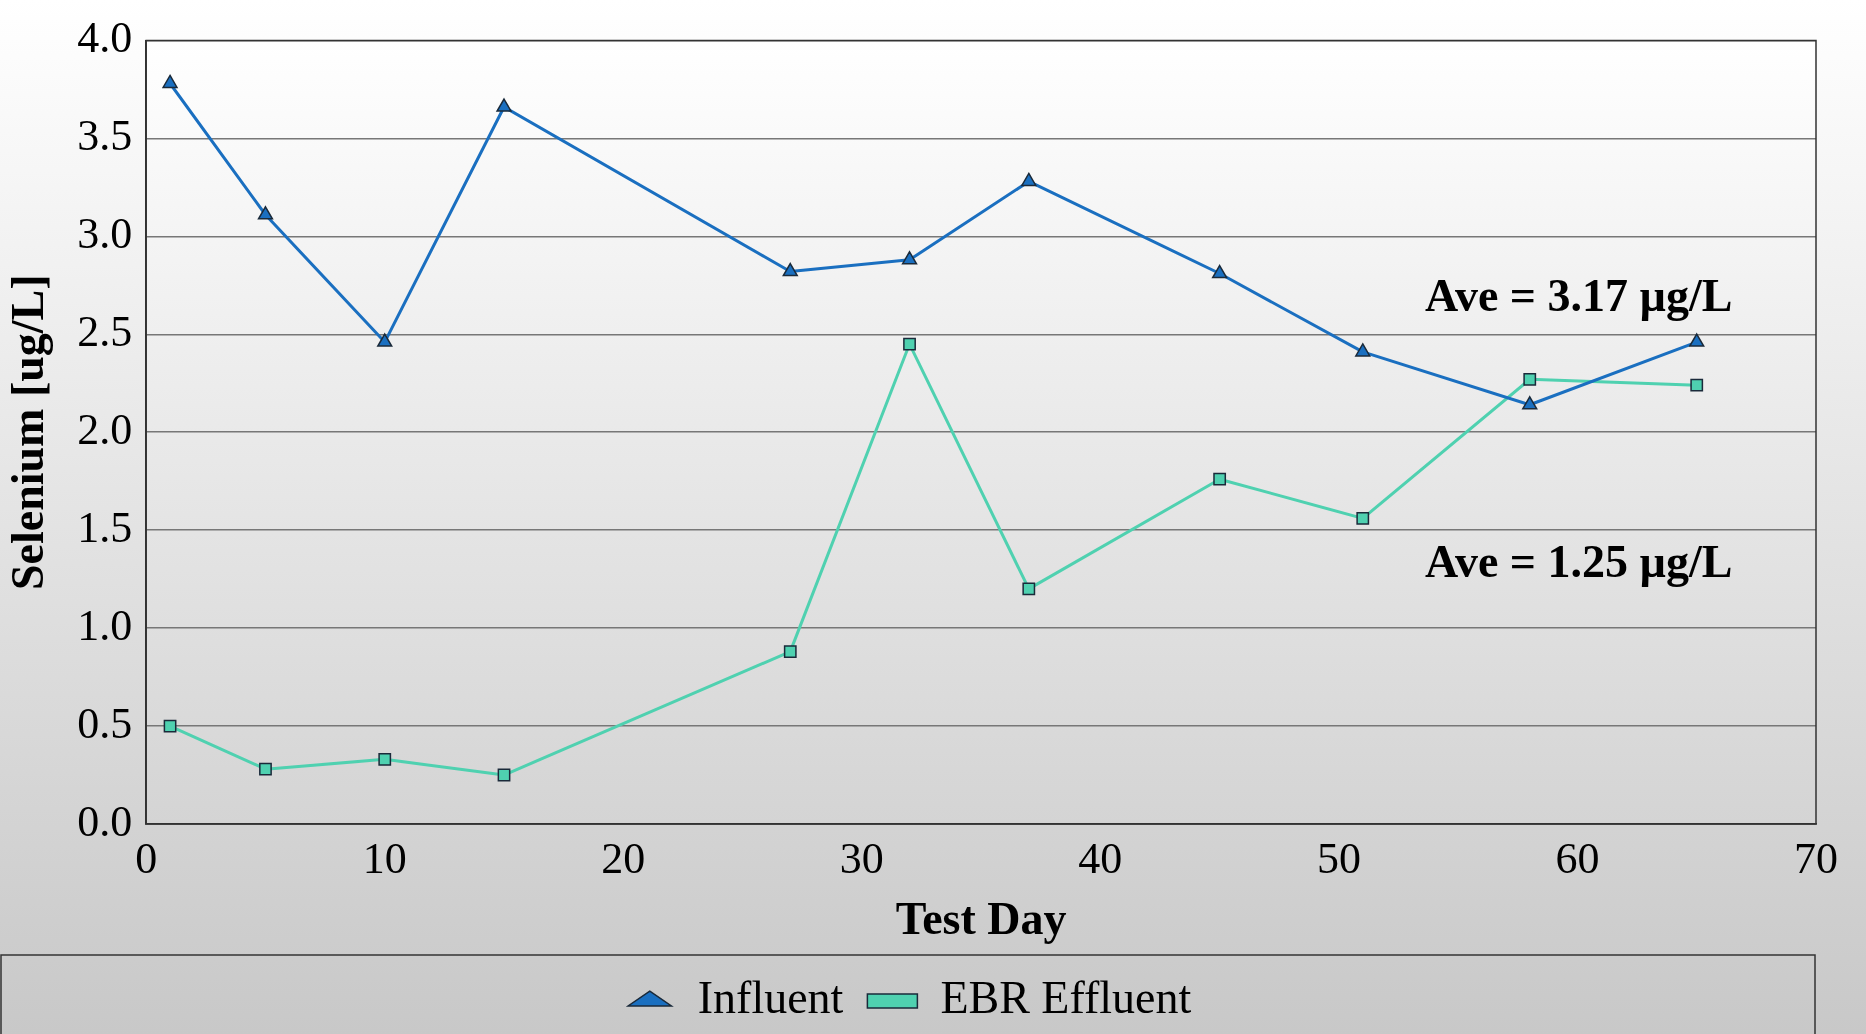  Describe the element at coordinates (105, 331) in the screenshot. I see `y-tick-label: 2.5` at that location.